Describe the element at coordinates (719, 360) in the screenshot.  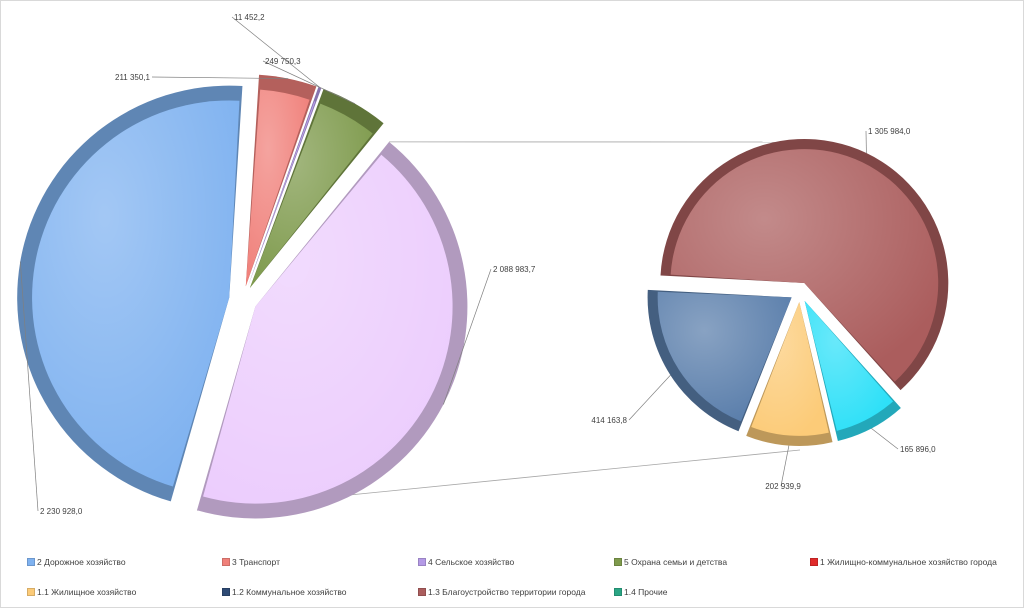
I see `secondary-pie-slice-s12` at that location.